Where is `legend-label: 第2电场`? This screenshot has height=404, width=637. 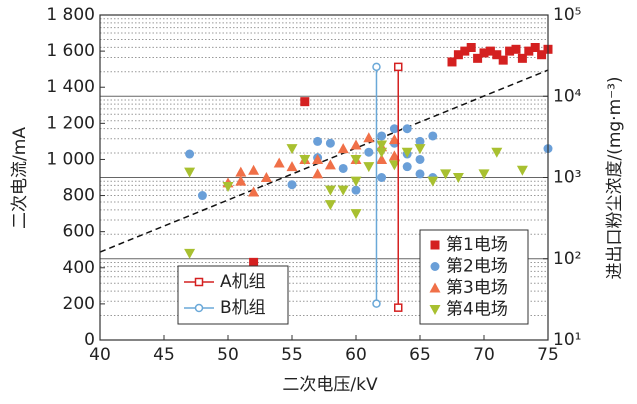
legend-label: 第2电场 is located at coordinates (477, 267).